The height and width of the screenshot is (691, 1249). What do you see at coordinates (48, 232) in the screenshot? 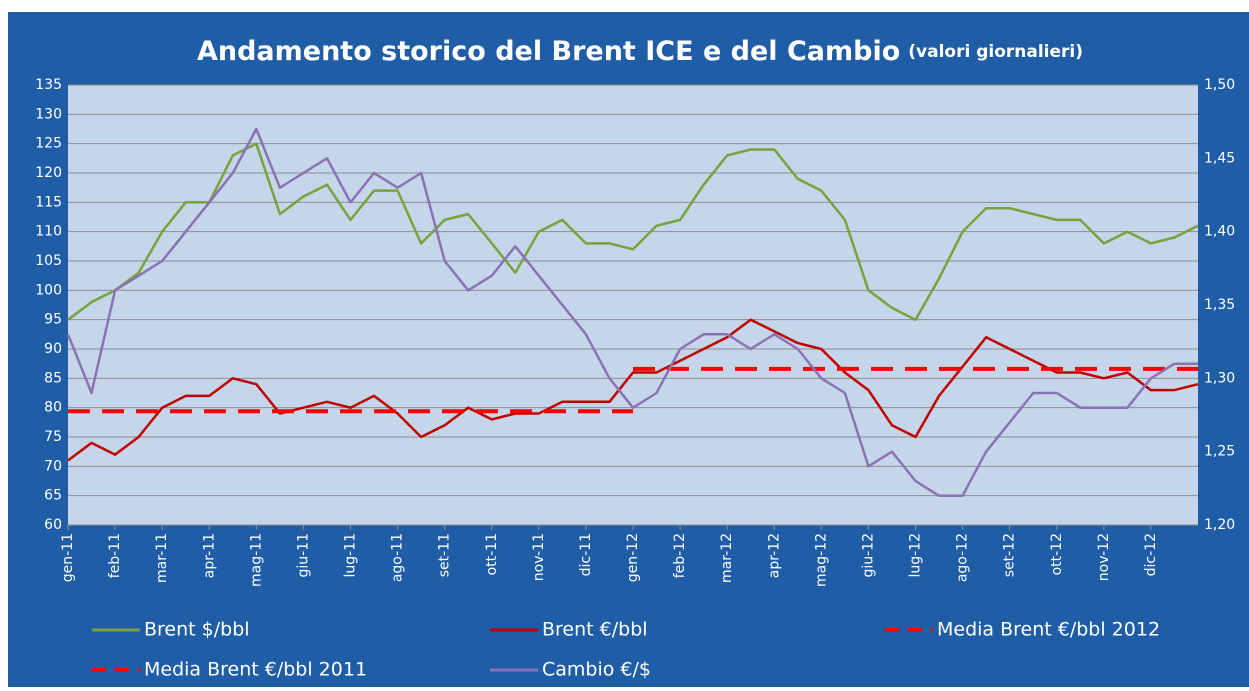
I see `y-tick-label: 110` at bounding box center [48, 232].